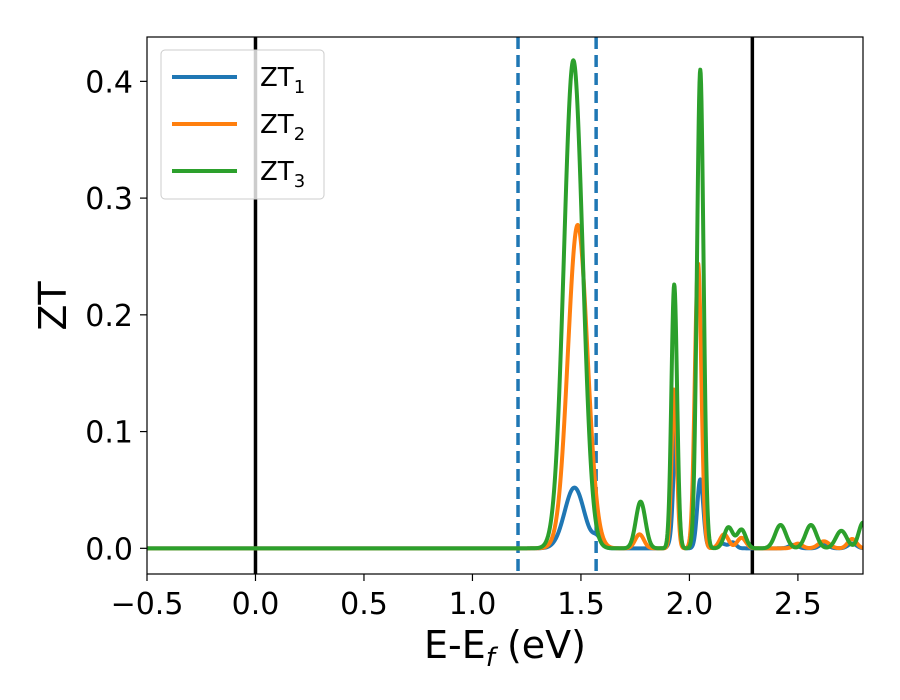 The height and width of the screenshot is (700, 900). Describe the element at coordinates (581, 604) in the screenshot. I see `x-tick-label: 1.5` at that location.